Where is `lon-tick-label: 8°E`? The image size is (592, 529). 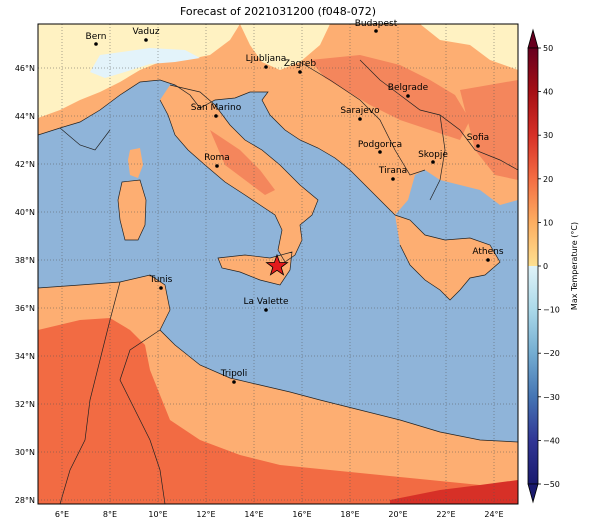
lon-tick-label: 8°E is located at coordinates (110, 514).